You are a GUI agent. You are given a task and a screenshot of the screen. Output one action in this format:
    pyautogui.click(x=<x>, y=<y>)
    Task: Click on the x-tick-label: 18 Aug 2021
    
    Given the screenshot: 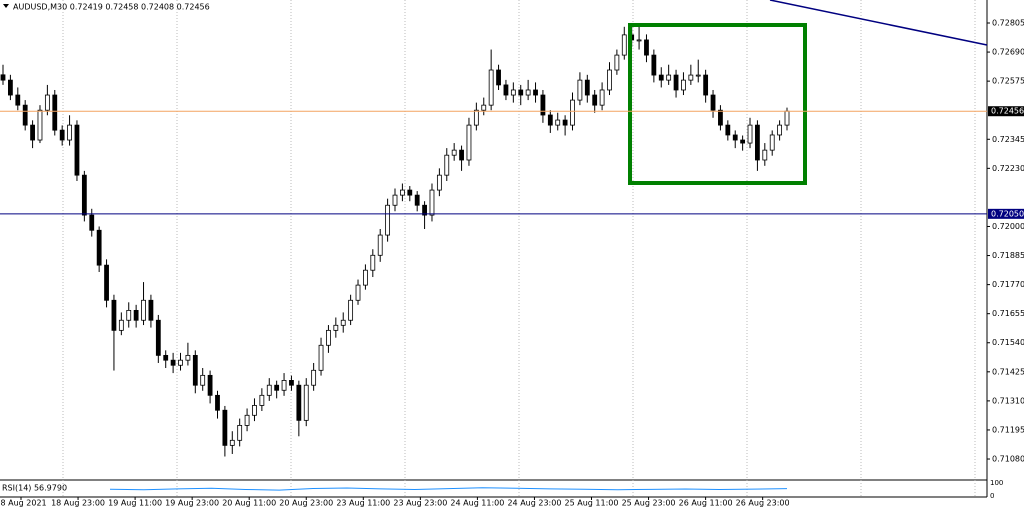 What is the action you would take?
    pyautogui.click(x=23, y=503)
    